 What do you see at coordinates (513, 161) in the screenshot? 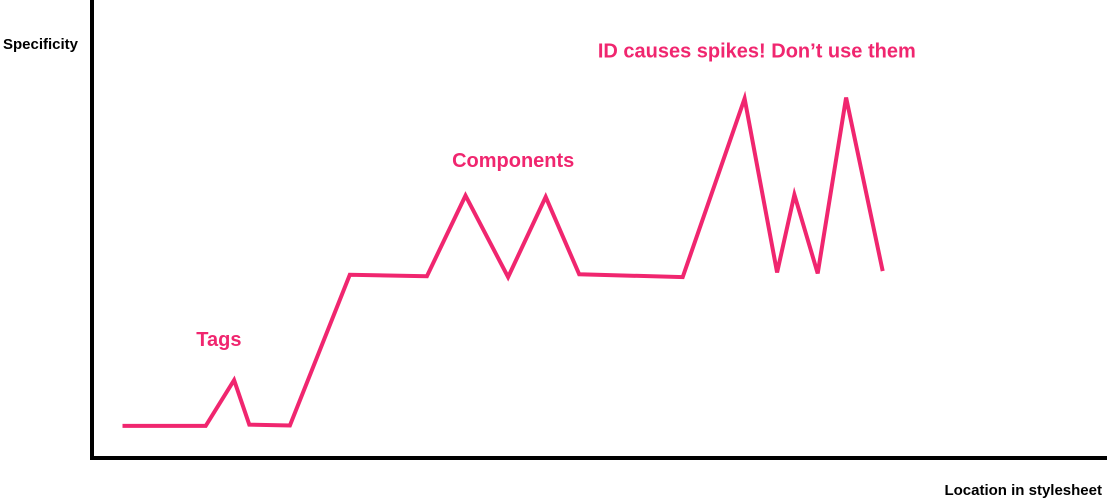
I see `annotation-label-1: Components` at bounding box center [513, 161].